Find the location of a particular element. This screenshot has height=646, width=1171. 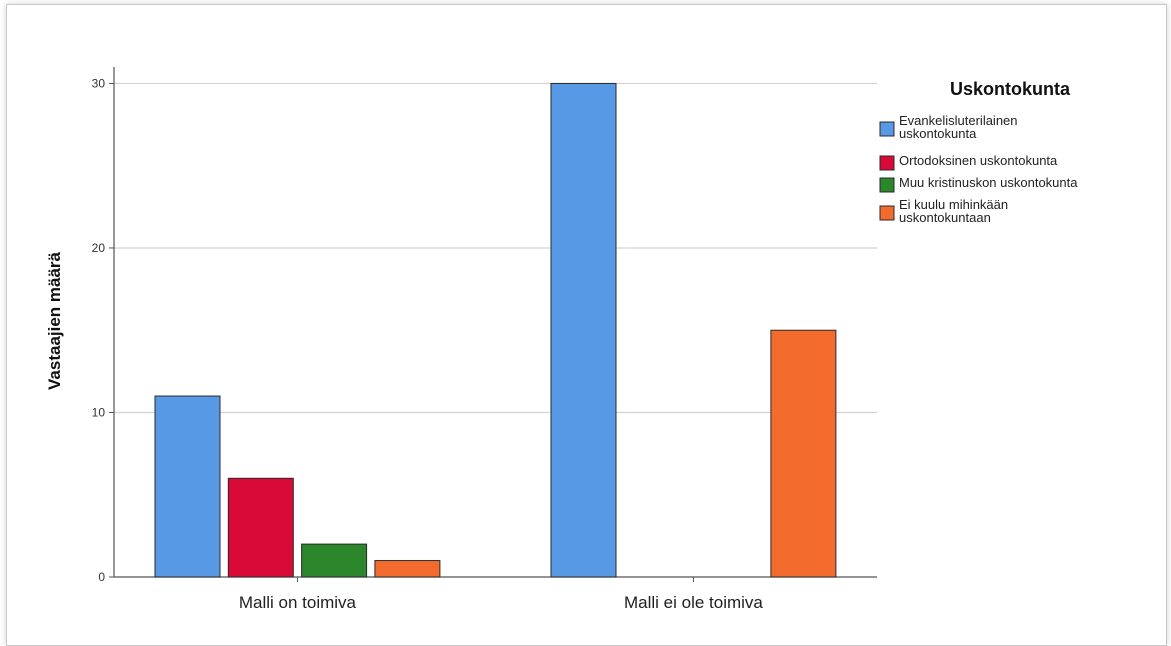

legend-label: Ortodoksinen uskontokunta is located at coordinates (978, 160).